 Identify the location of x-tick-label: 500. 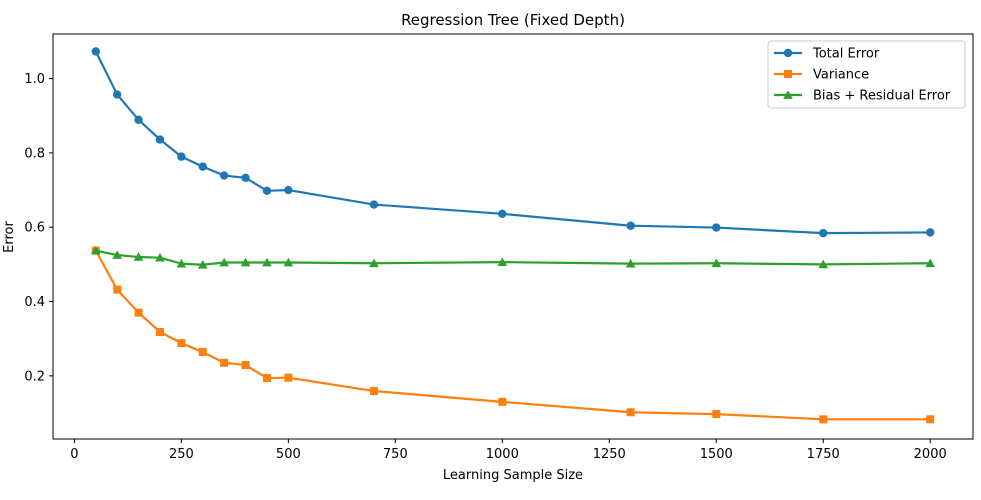
(288, 454).